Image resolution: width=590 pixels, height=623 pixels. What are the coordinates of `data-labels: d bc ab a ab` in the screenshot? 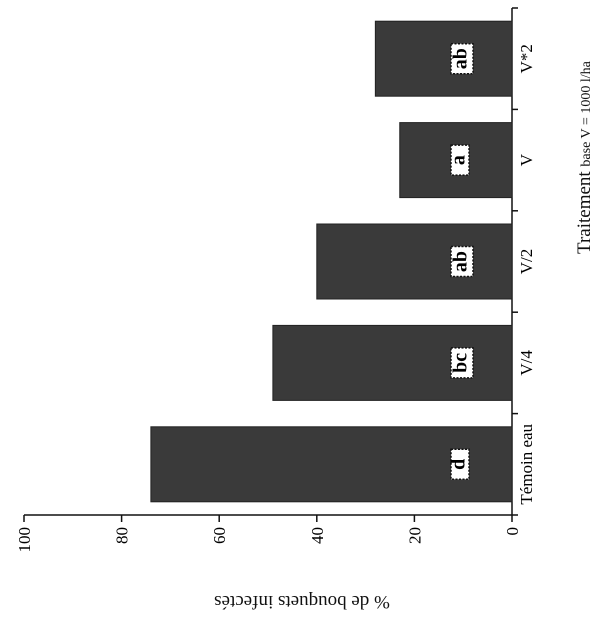 It's located at (461, 261).